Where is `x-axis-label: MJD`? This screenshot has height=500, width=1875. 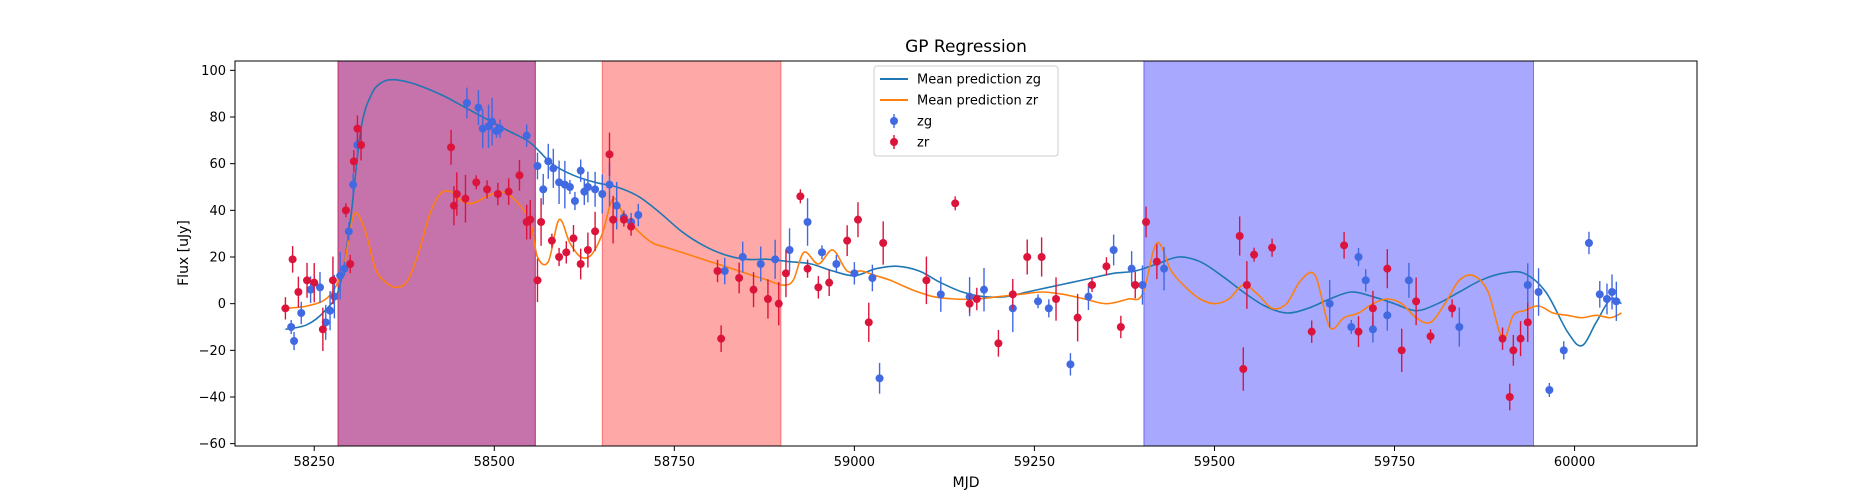 x-axis-label: MJD is located at coordinates (966, 483).